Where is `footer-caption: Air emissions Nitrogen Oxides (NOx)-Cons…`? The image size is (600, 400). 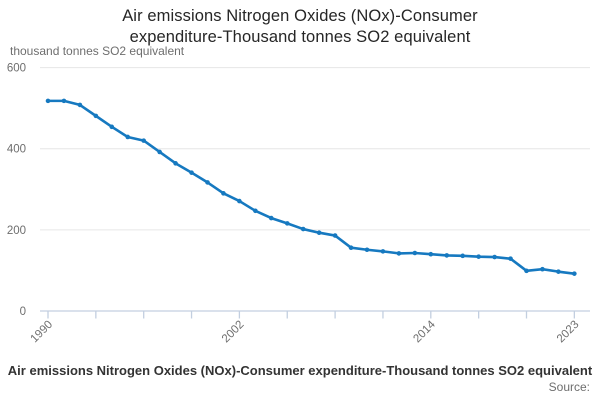
footer-caption: Air emissions Nitrogen Oxides (NOx)-Cons… is located at coordinates (300, 370).